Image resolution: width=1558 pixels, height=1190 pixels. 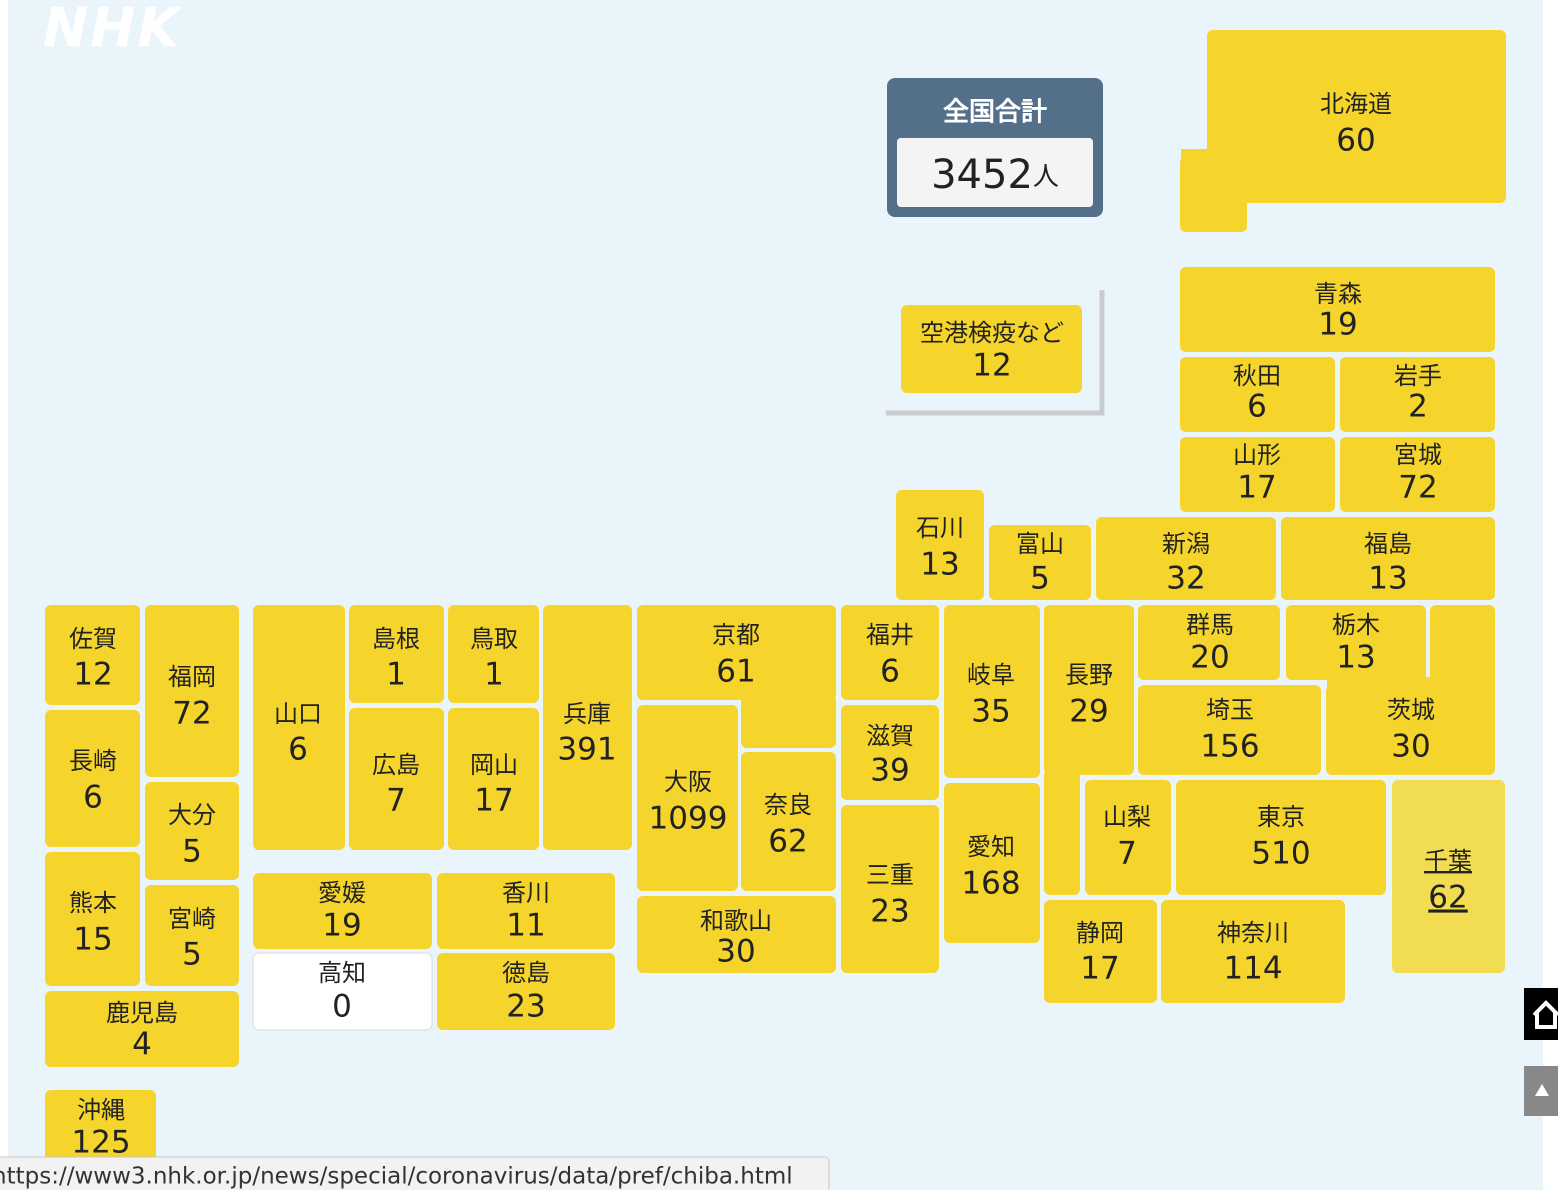 What do you see at coordinates (1418, 455) in the screenshot?
I see `tile-name: 宮城` at bounding box center [1418, 455].